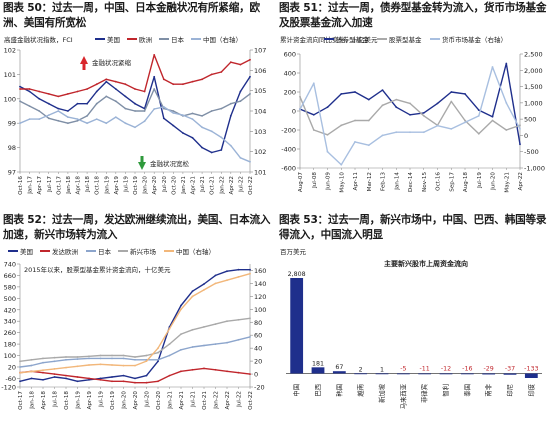 The width and height of the screenshot is (550, 421). Describe the element at coordinates (360, 390) in the screenshot. I see `x-tick-label: 越南` at that location.